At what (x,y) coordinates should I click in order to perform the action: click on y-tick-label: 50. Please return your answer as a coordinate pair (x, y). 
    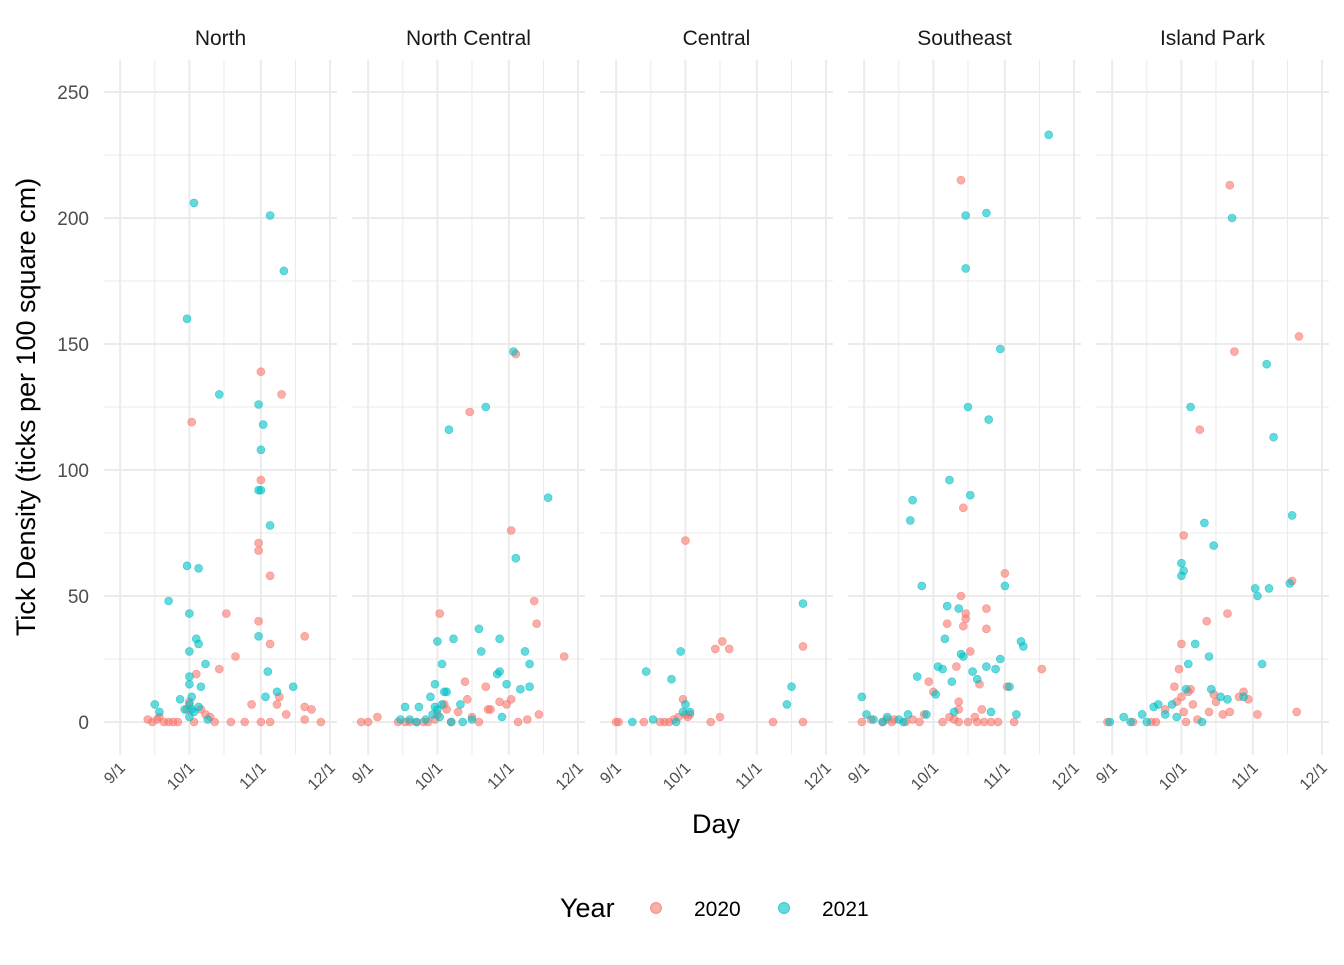
    Looking at the image, I should click on (78, 597).